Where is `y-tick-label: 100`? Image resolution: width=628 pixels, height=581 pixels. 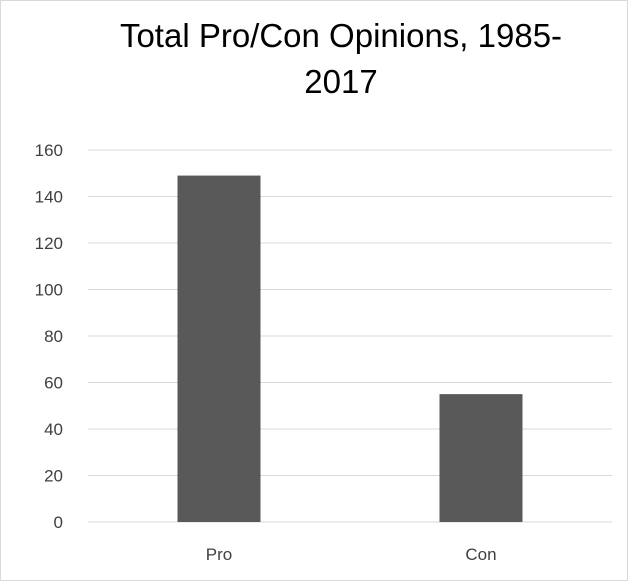
y-tick-label: 100 is located at coordinates (49, 290).